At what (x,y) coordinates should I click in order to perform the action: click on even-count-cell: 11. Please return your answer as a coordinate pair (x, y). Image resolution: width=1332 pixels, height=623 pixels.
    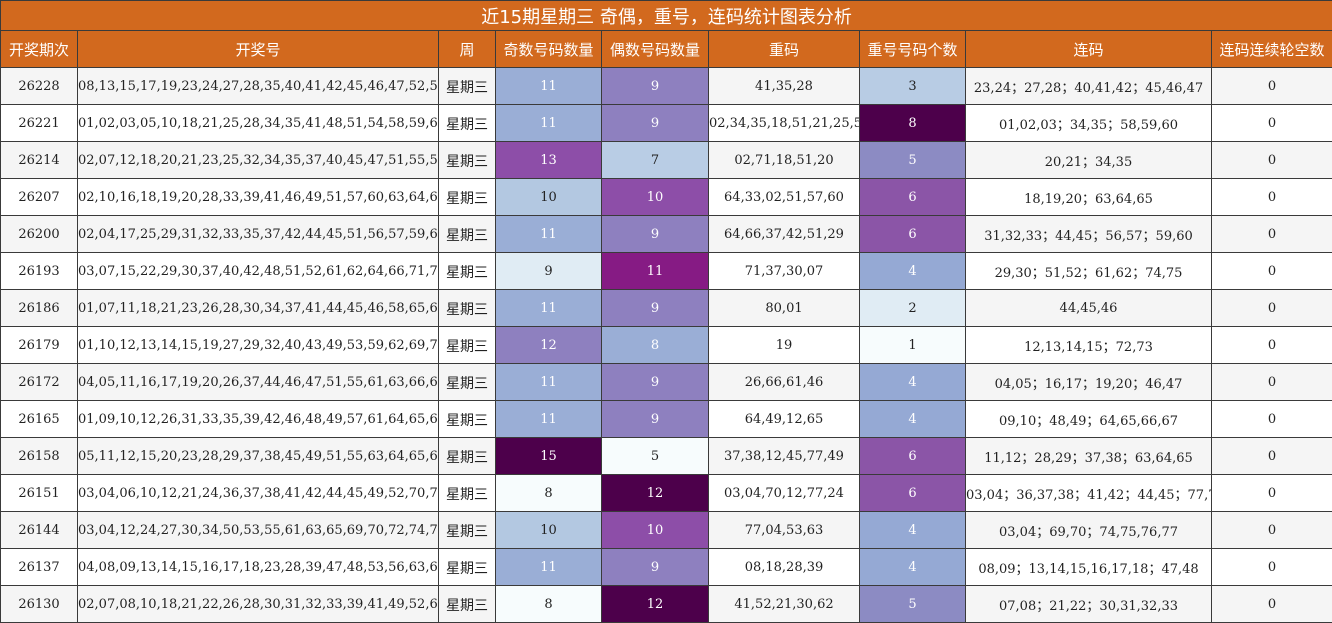
    Looking at the image, I should click on (655, 271).